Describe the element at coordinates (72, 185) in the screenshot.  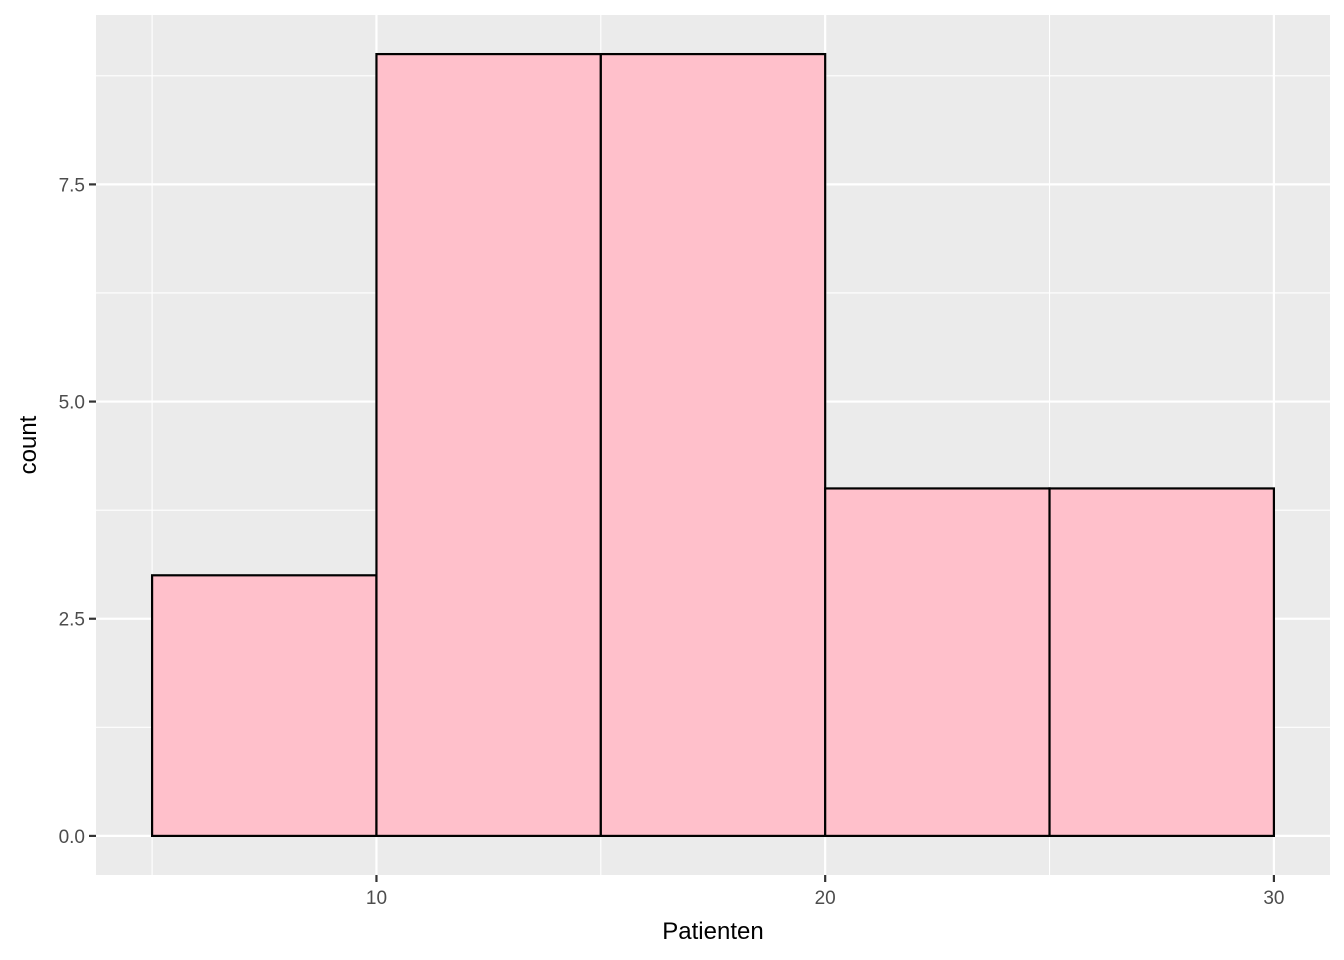
I see `y-tick-label: 7.5` at that location.